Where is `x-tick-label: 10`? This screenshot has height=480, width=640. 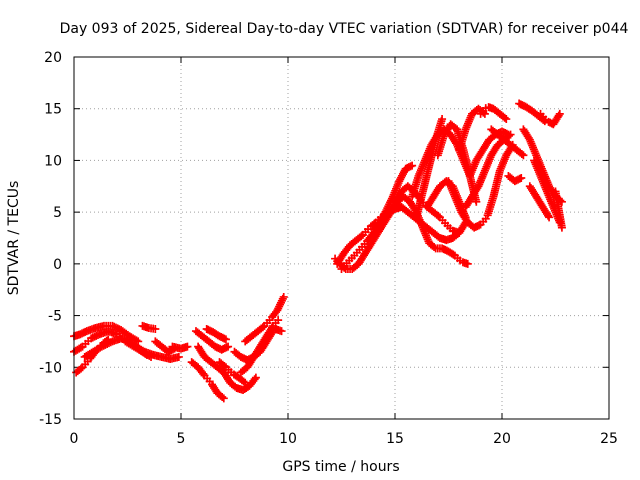
x-tick-label: 10 is located at coordinates (288, 439).